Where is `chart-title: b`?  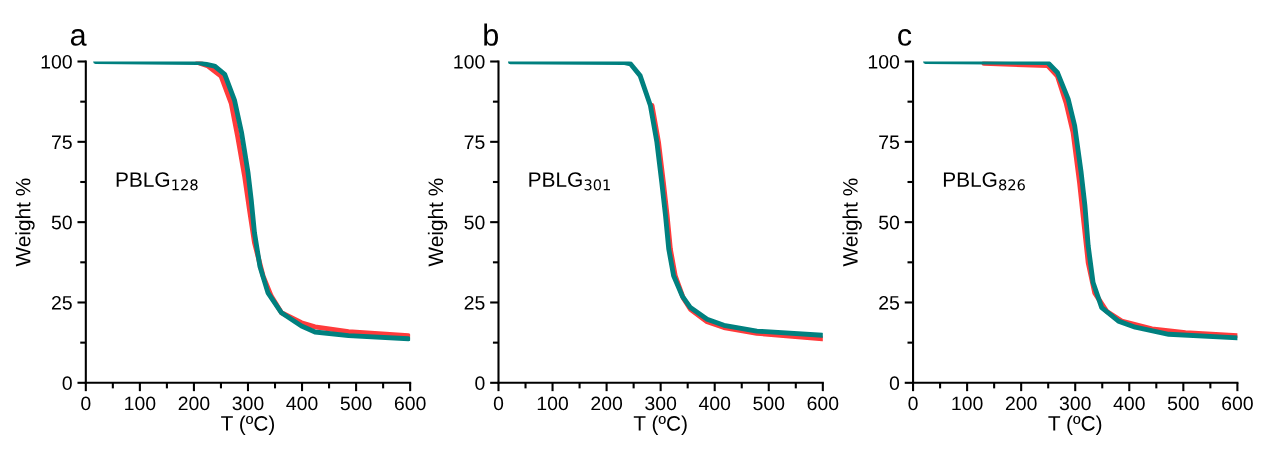
chart-title: b is located at coordinates (491, 34).